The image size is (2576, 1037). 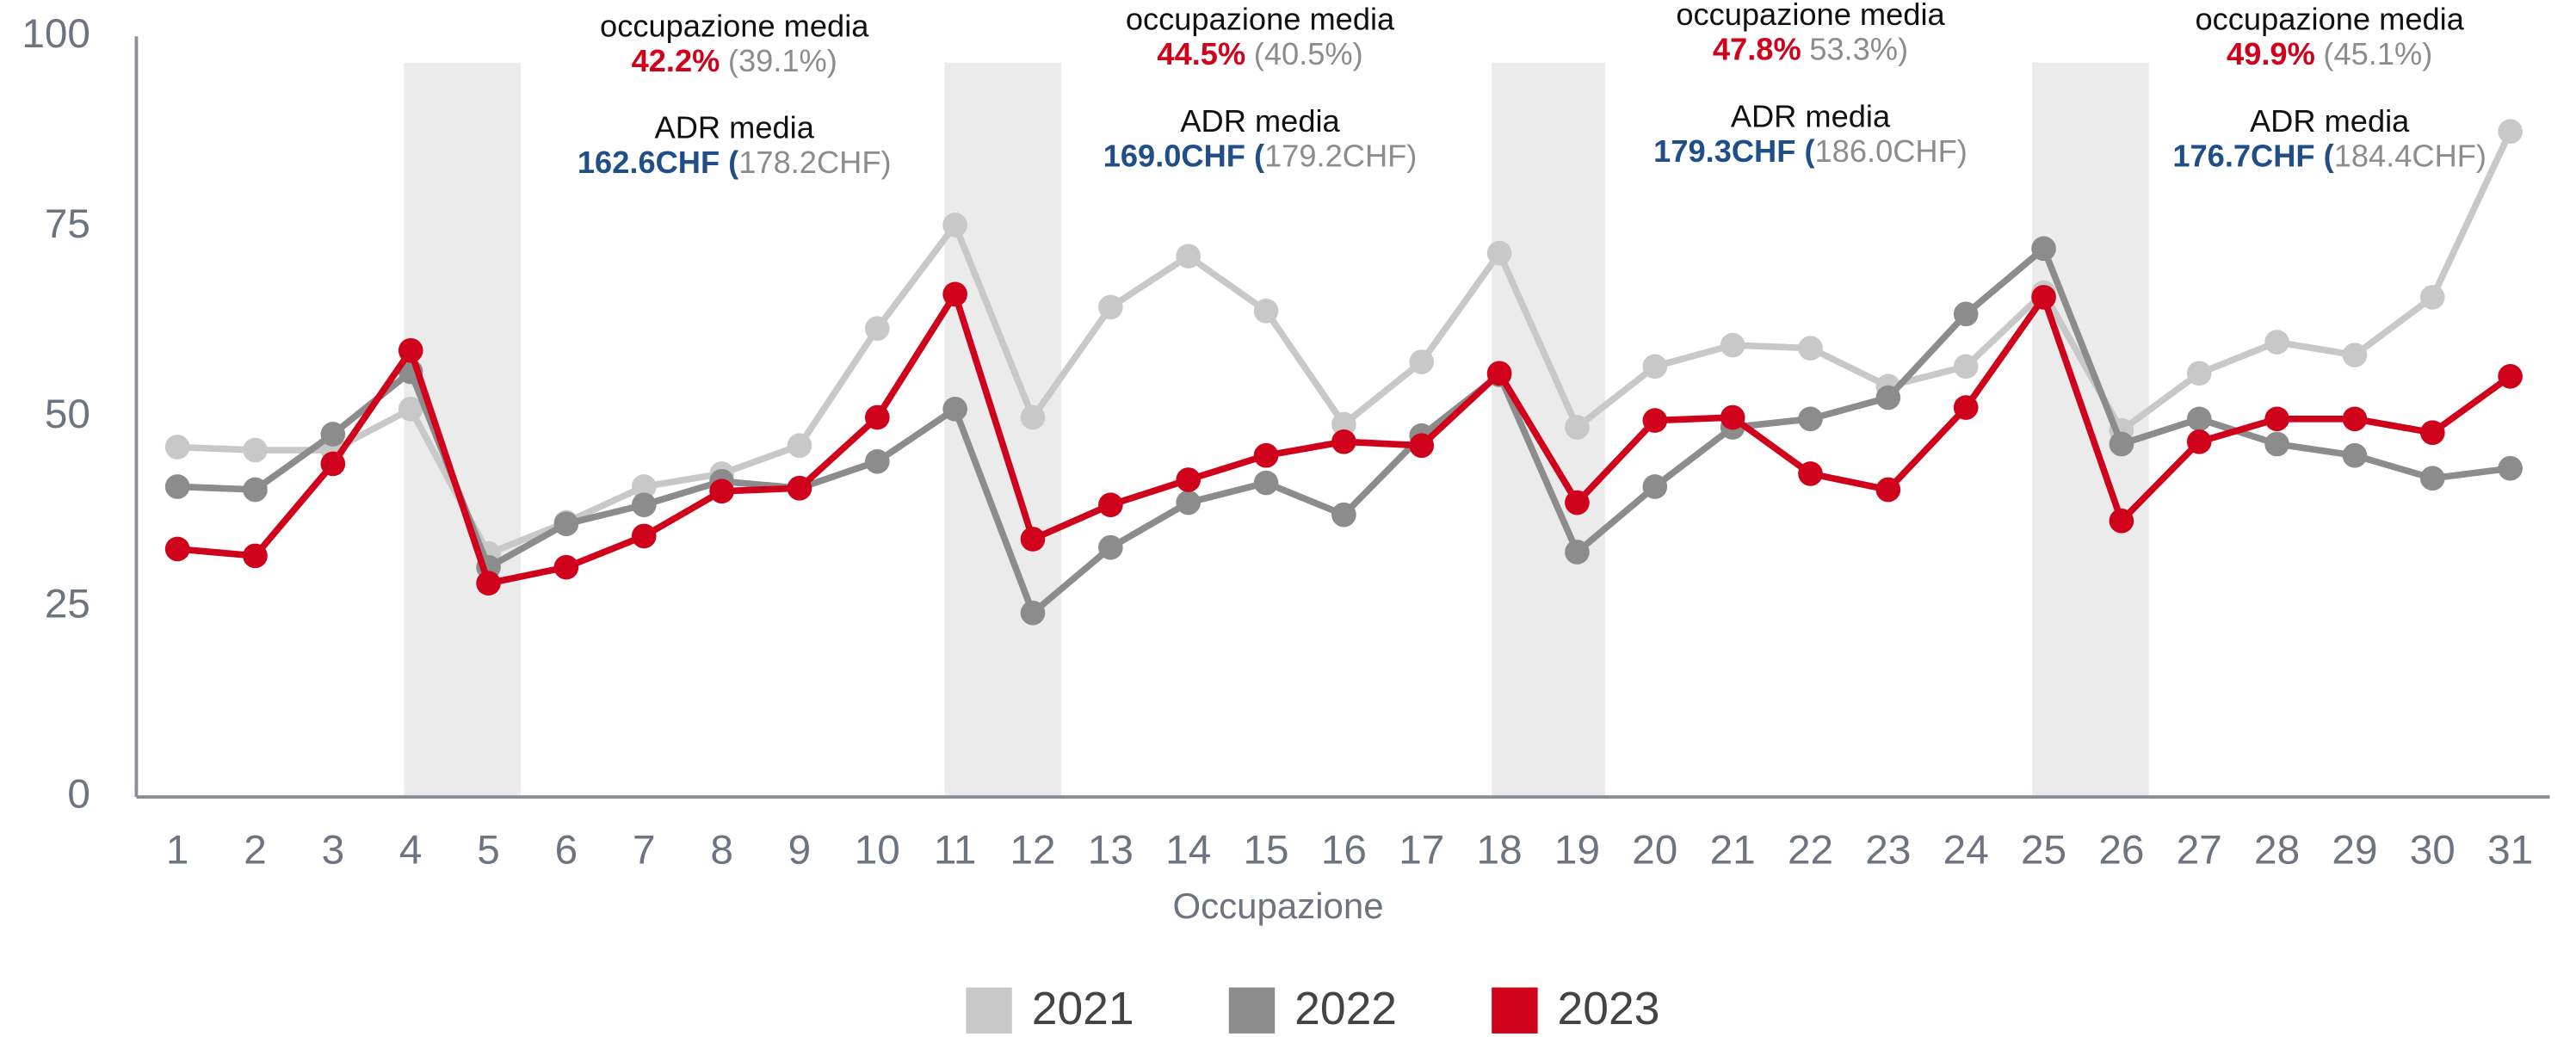 What do you see at coordinates (1252, 1011) in the screenshot?
I see `legend-swatch` at bounding box center [1252, 1011].